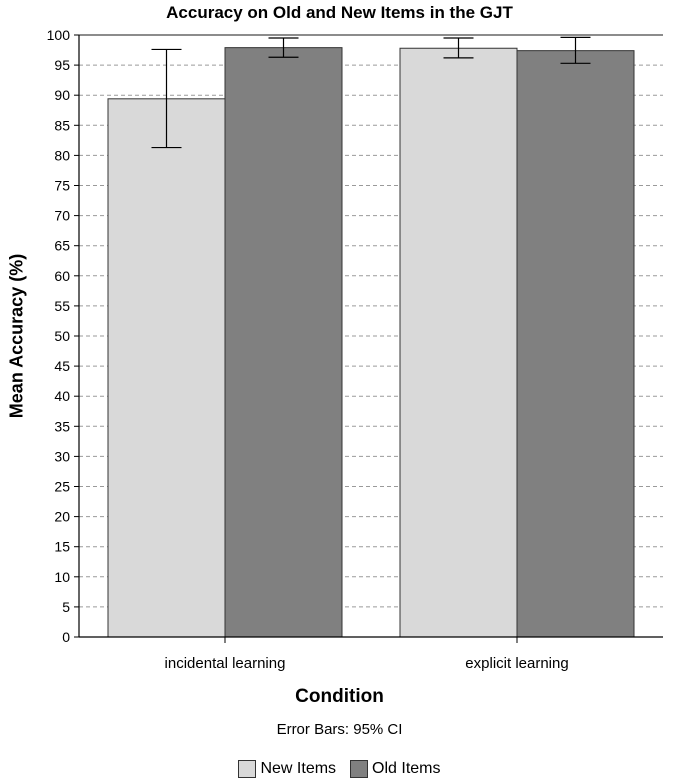 The width and height of the screenshot is (679, 784). I want to click on x-tick-label: explicit learning, so click(516, 663).